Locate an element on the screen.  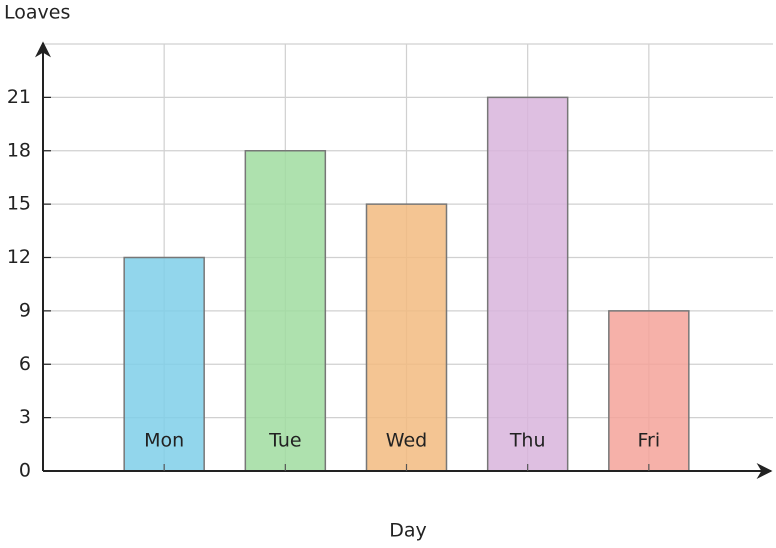
x-tick-label: Mon is located at coordinates (164, 441).